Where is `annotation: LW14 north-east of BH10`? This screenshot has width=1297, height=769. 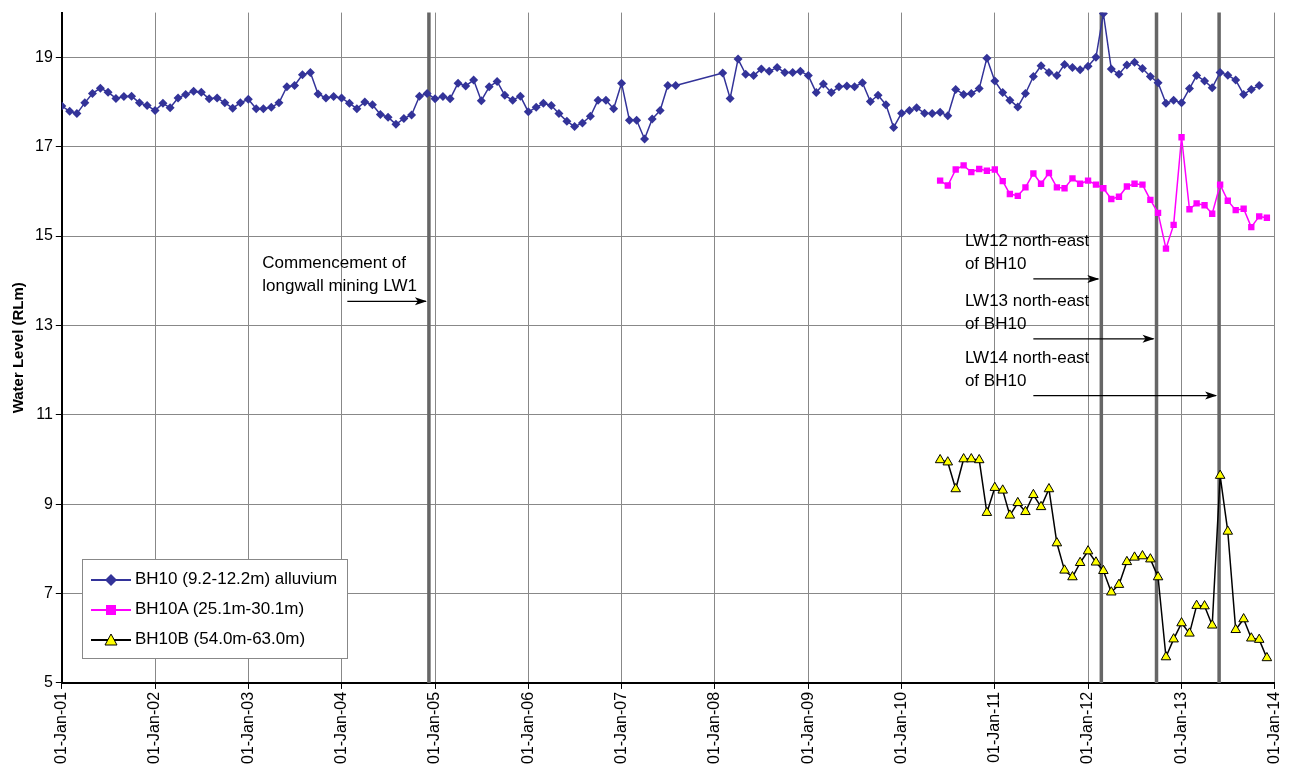 annotation: LW14 north-east of BH10 is located at coordinates (1027, 368).